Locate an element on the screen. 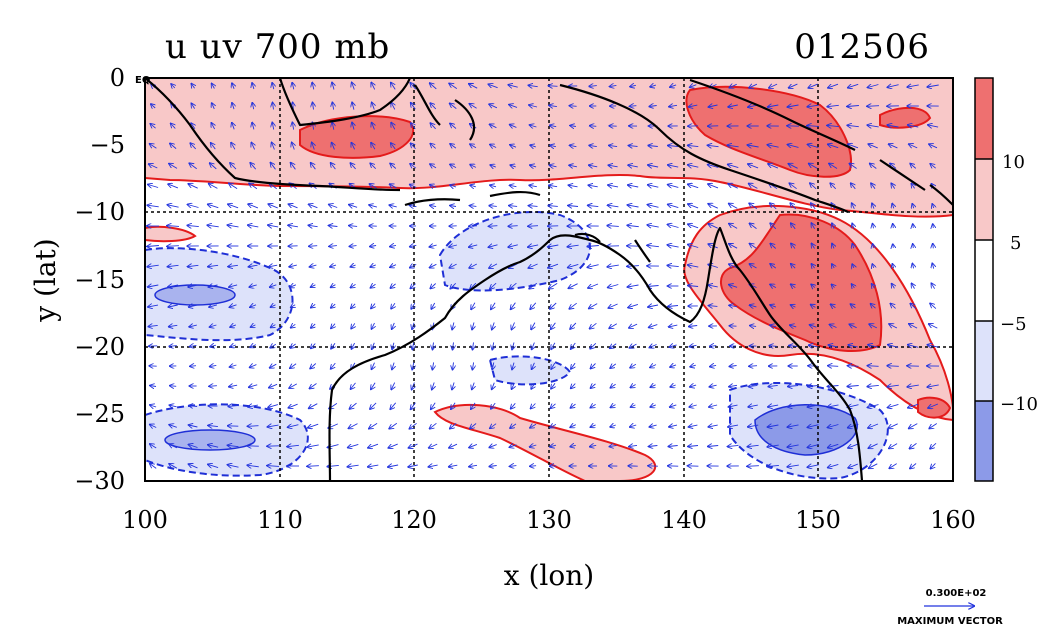 The height and width of the screenshot is (631, 1056). x-tick-160: 160 is located at coordinates (953, 520).